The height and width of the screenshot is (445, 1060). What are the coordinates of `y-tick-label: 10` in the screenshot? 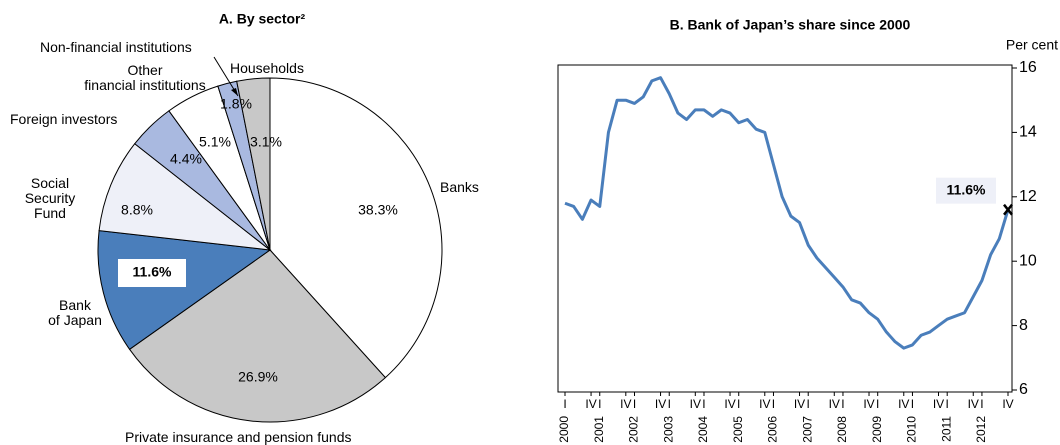 It's located at (1028, 260).